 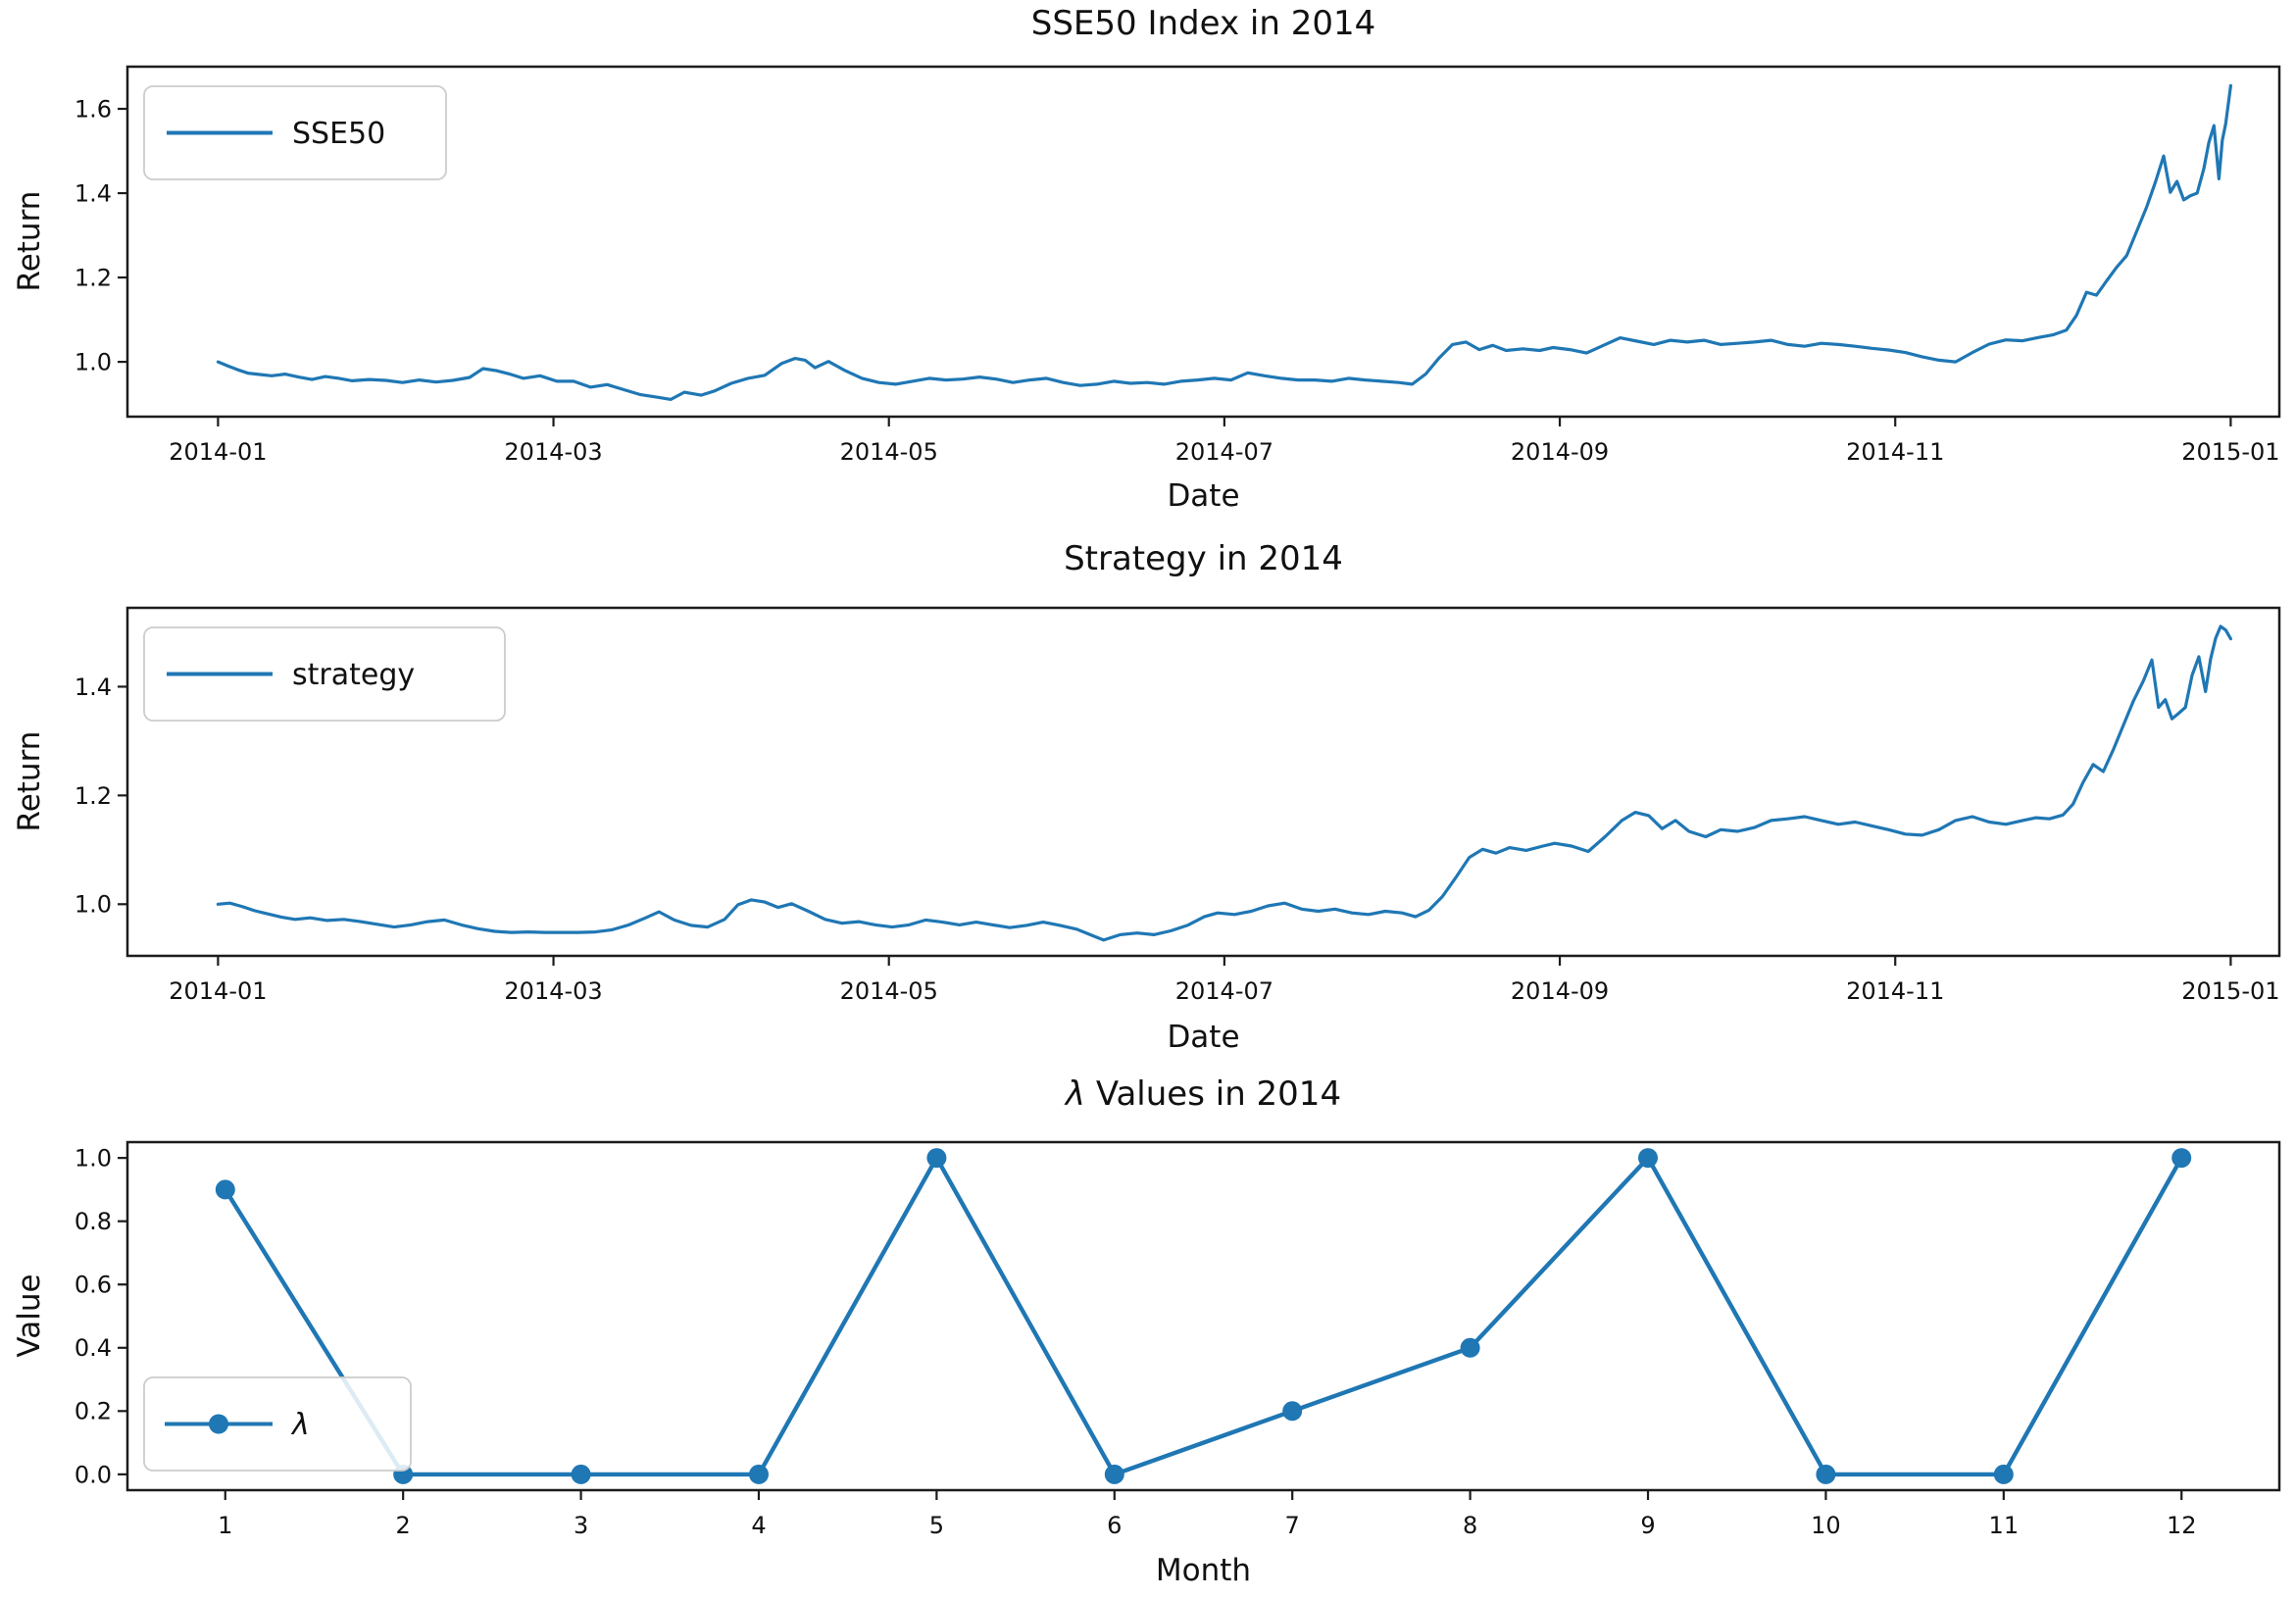 What do you see at coordinates (1292, 1525) in the screenshot?
I see `x-tick-label: 7` at bounding box center [1292, 1525].